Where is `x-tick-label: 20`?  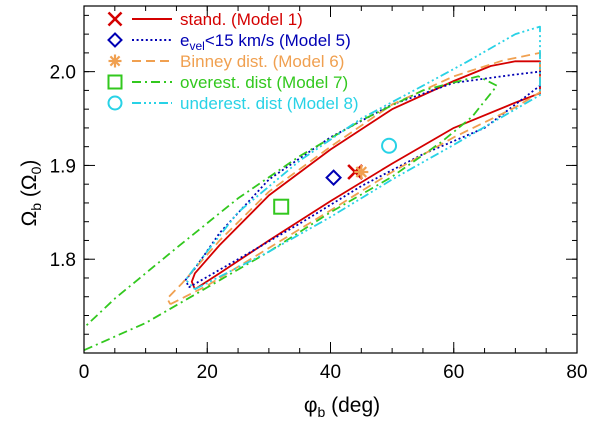 x-tick-label: 20 is located at coordinates (207, 372).